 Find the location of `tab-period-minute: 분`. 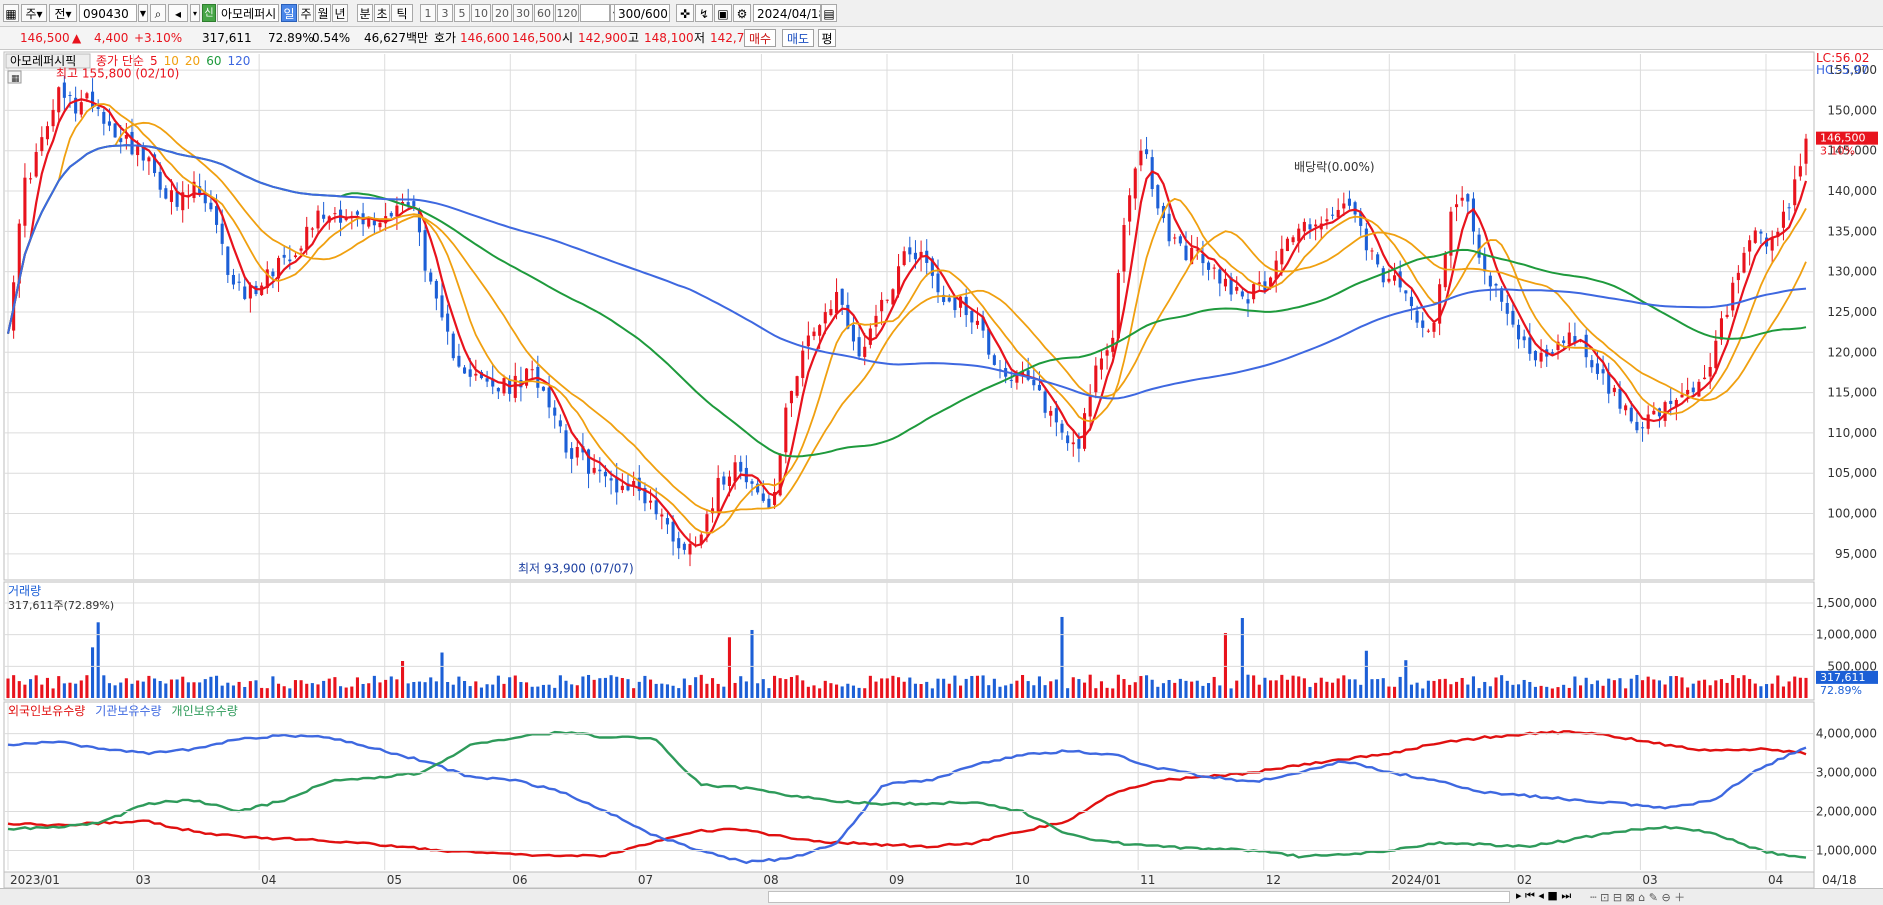

tab-period-minute: 분 is located at coordinates (365, 13).